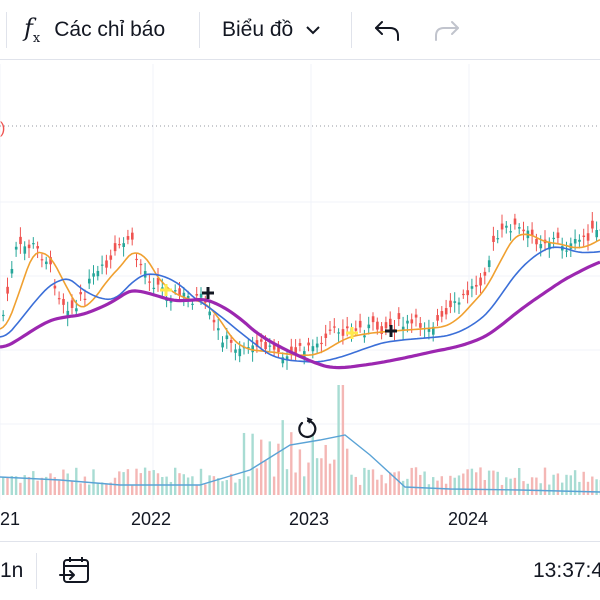  Describe the element at coordinates (110, 29) in the screenshot. I see `indicators-label: Các chỉ báo` at that location.